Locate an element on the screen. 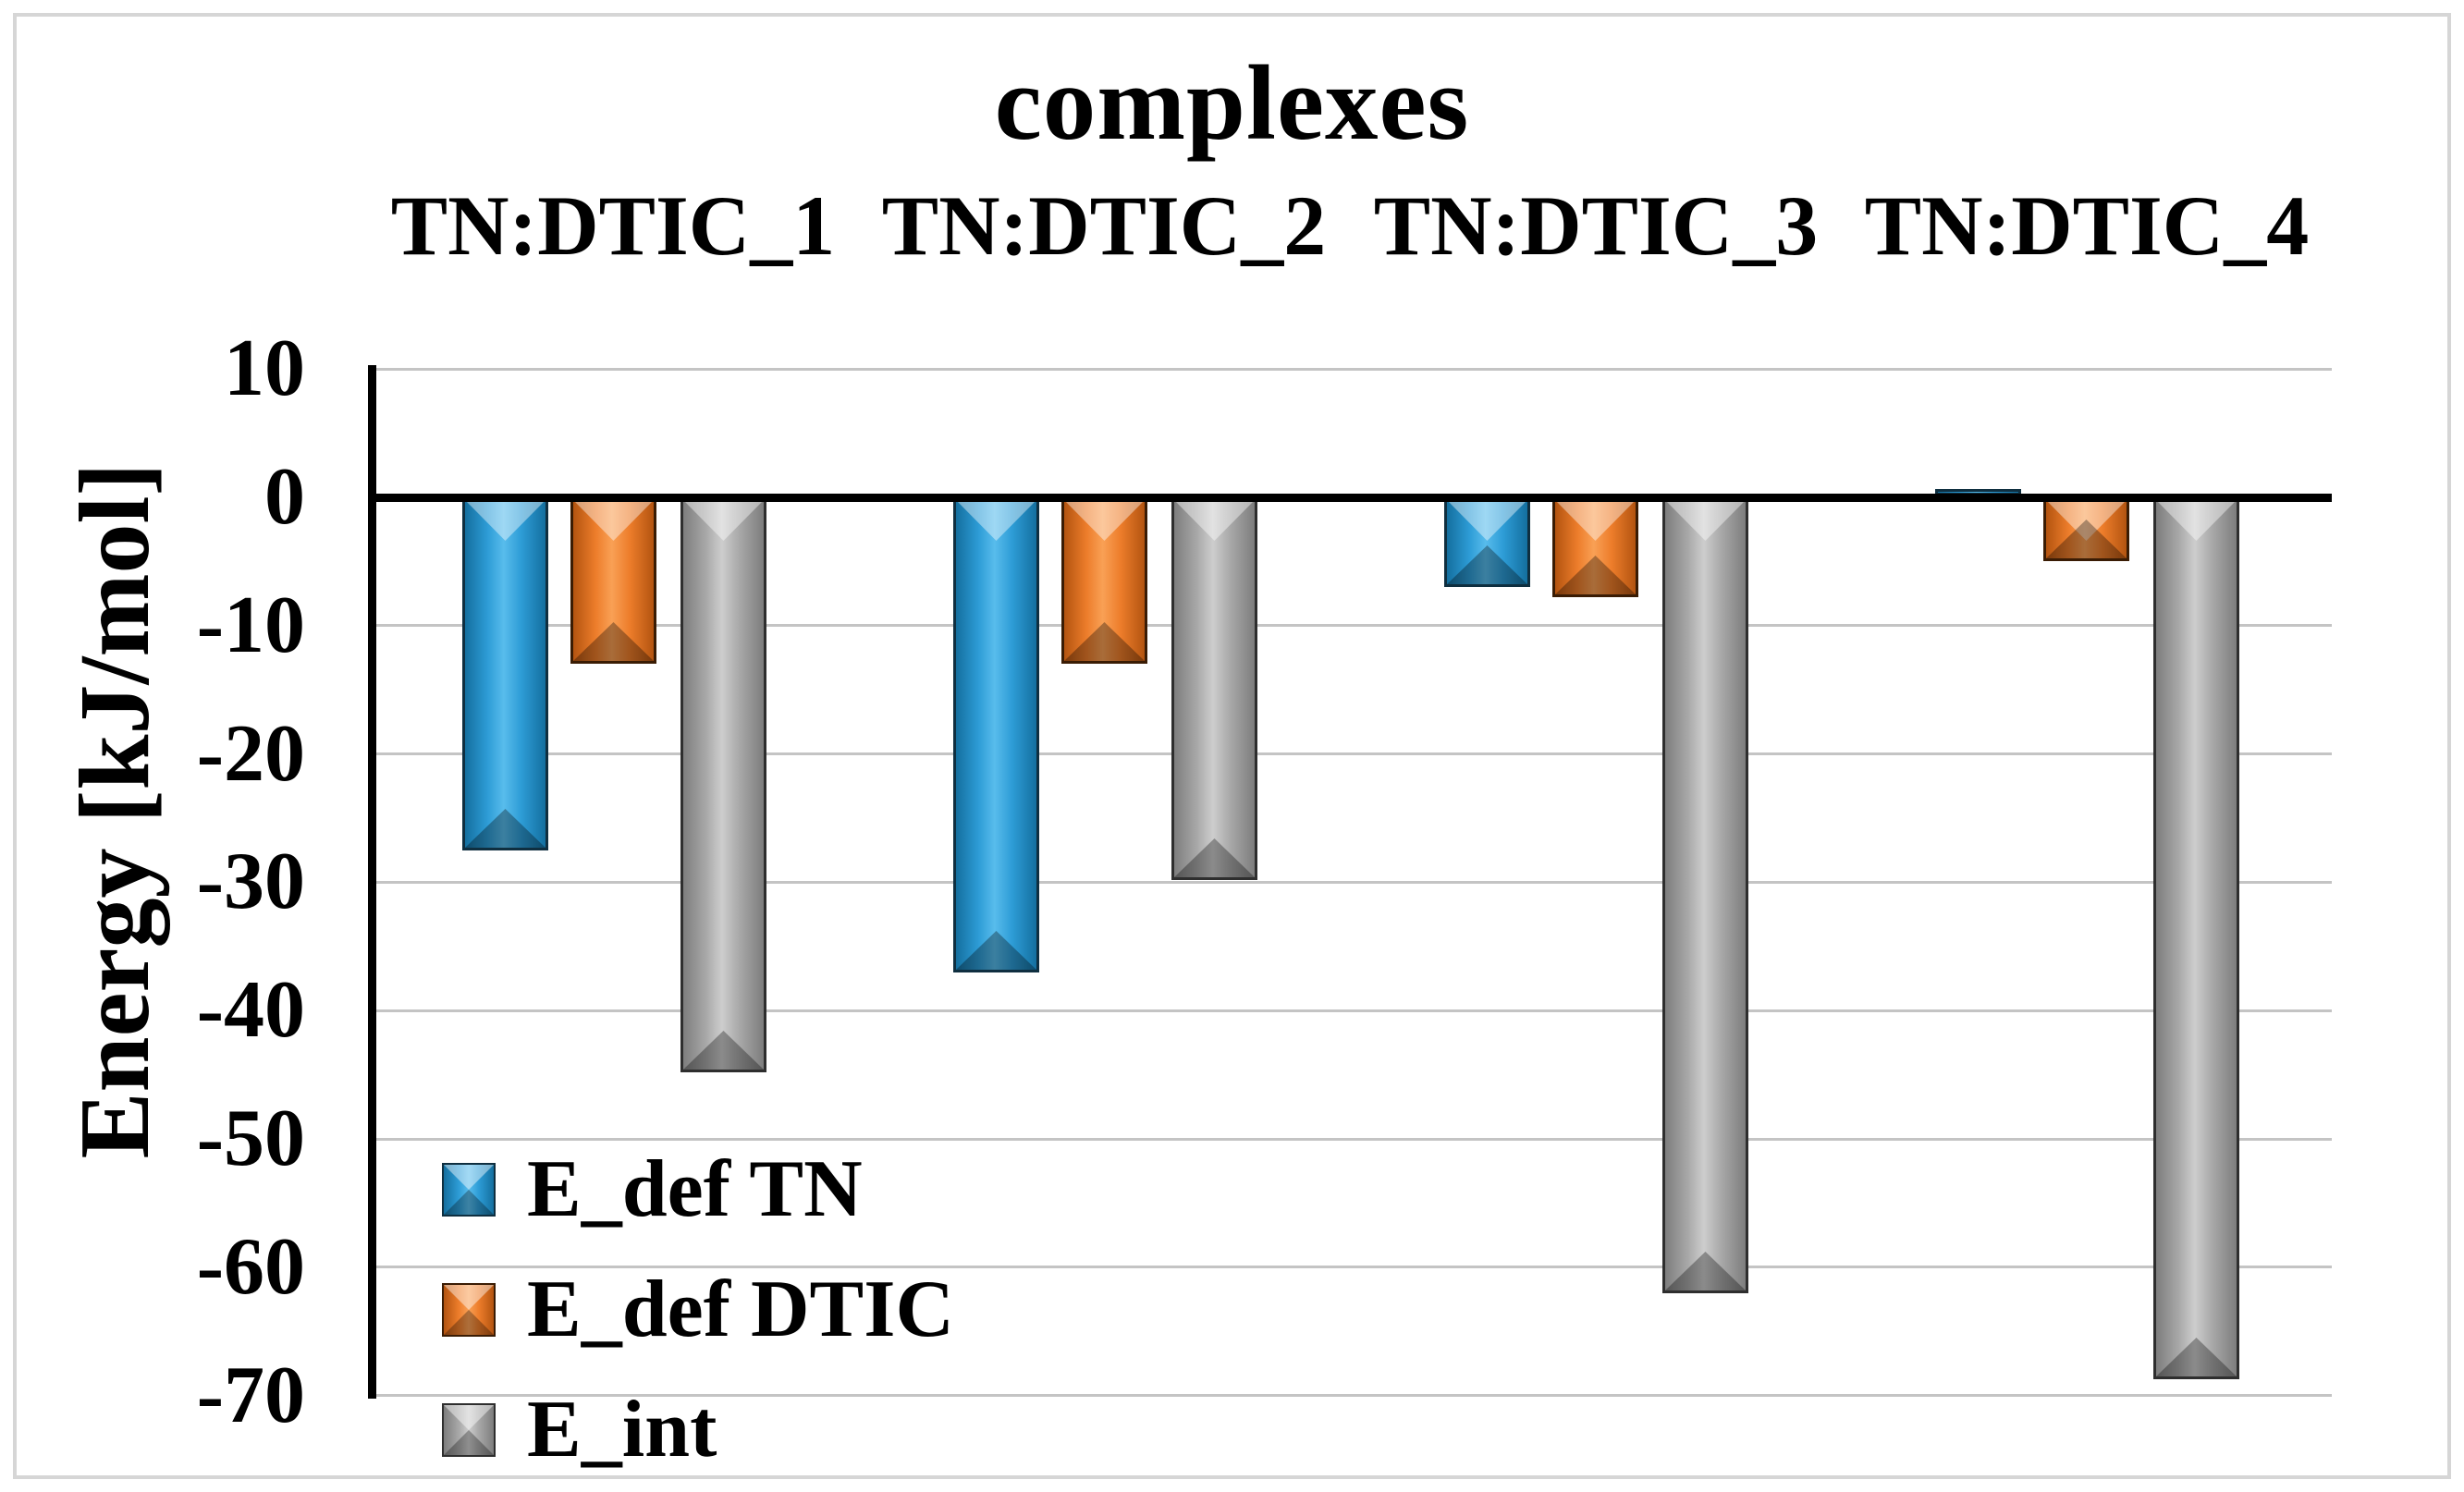 Image resolution: width=2464 pixels, height=1492 pixels. y-tick-label: -30 is located at coordinates (250, 881).